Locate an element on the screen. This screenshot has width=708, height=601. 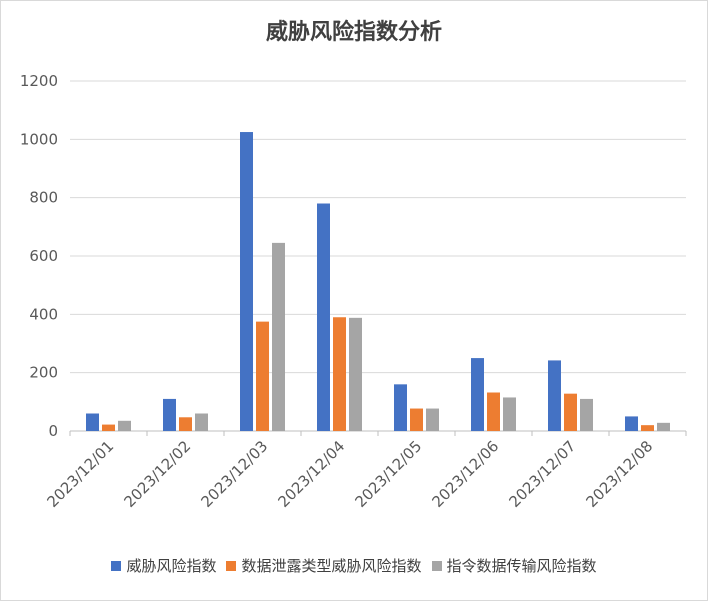
bar-series-1-2023/12/08 is located at coordinates (631, 423).